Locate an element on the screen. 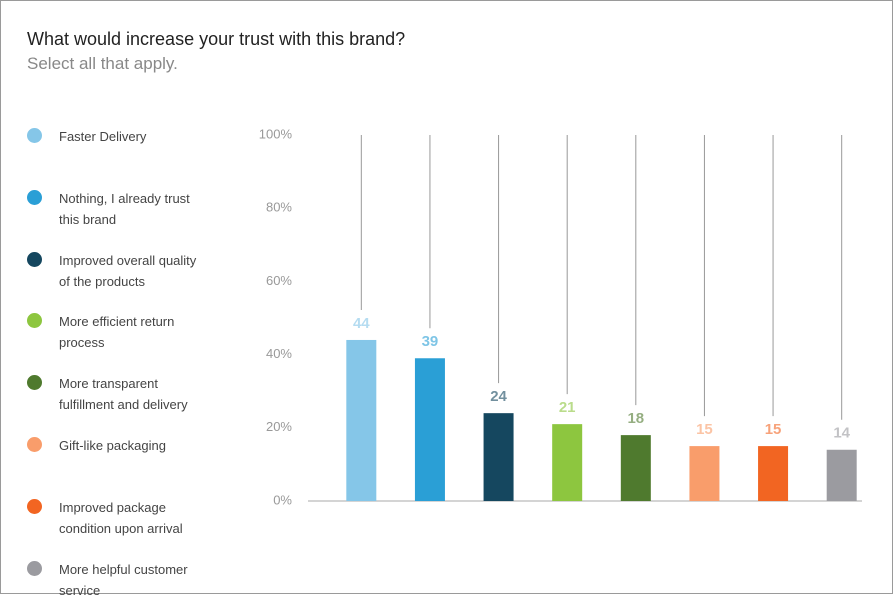 Image resolution: width=893 pixels, height=601 pixels. legend-label: Gift-like packaging is located at coordinates (112, 445).